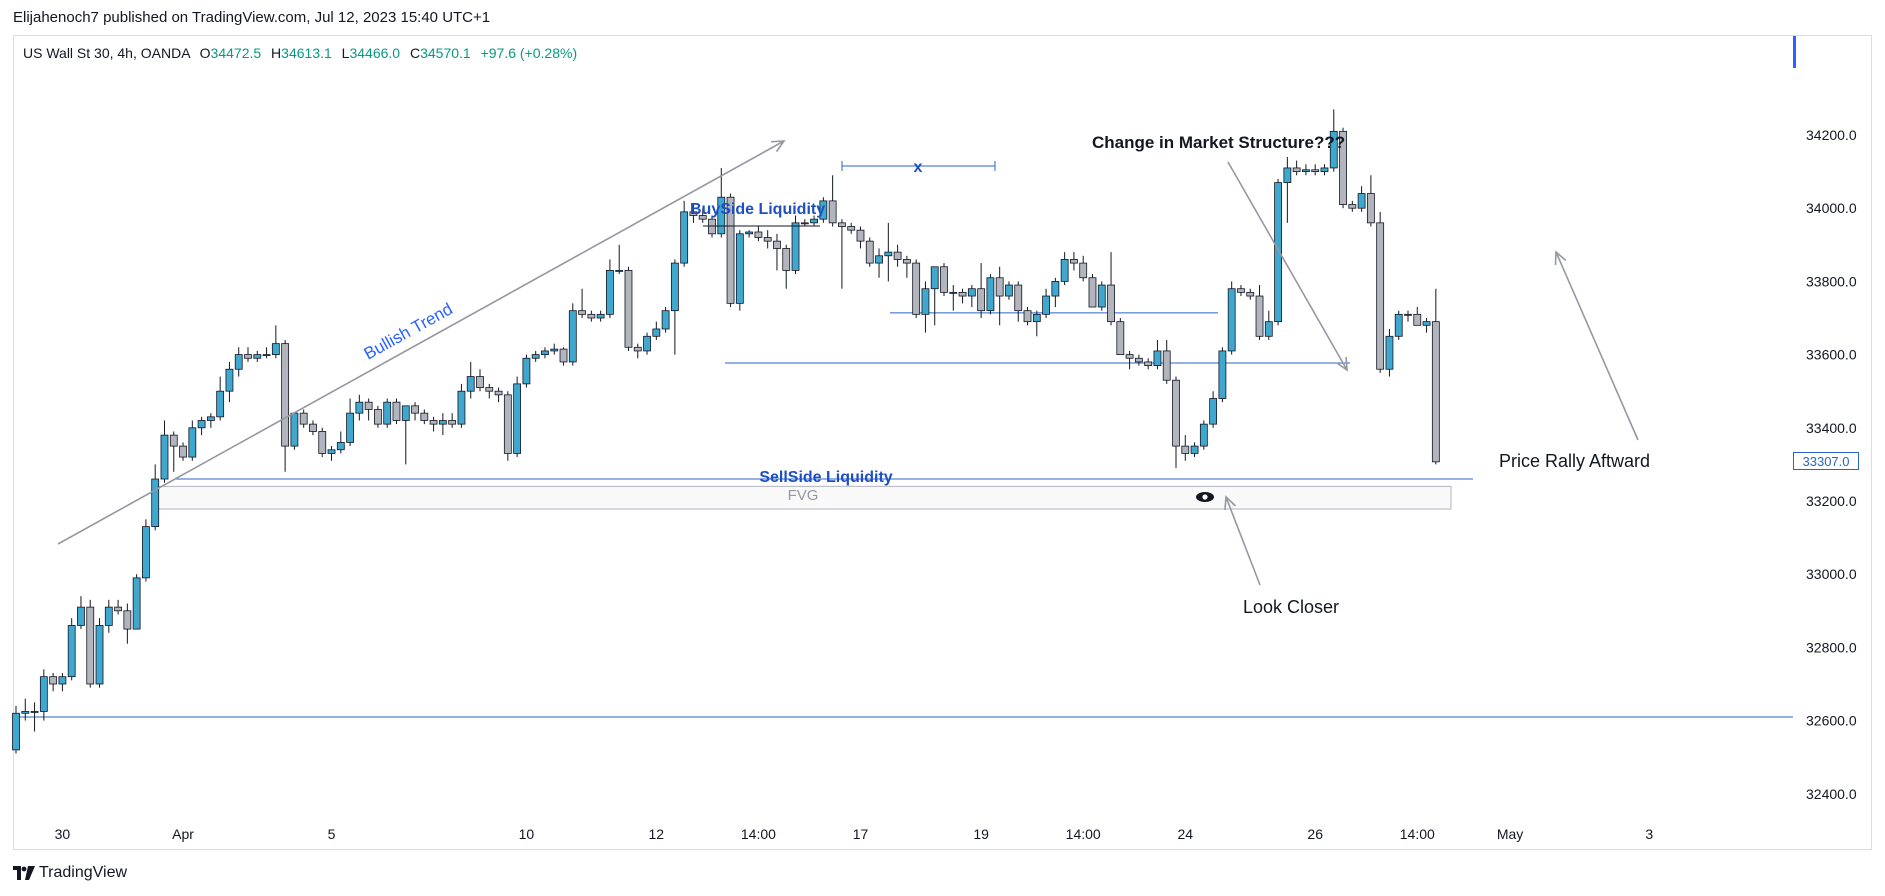  Describe the element at coordinates (657, 834) in the screenshot. I see `time-tick-label: 12` at that location.